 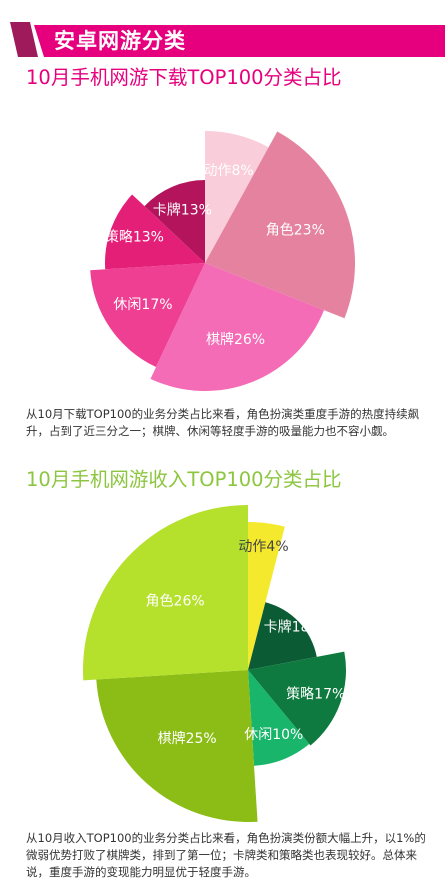 What do you see at coordinates (273, 735) in the screenshot?
I see `revenue-slice-label: 休闲10%` at bounding box center [273, 735].